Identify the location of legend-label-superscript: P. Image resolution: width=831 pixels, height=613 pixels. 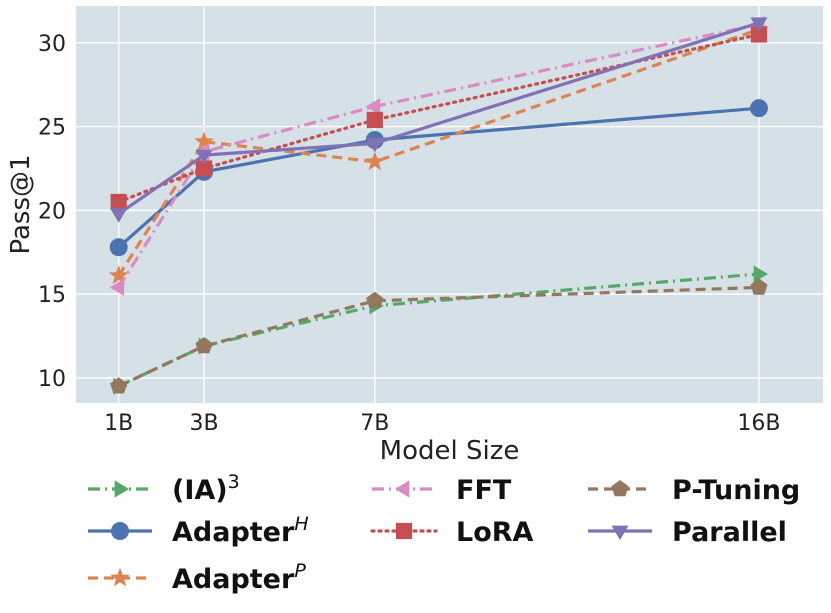
(300, 571).